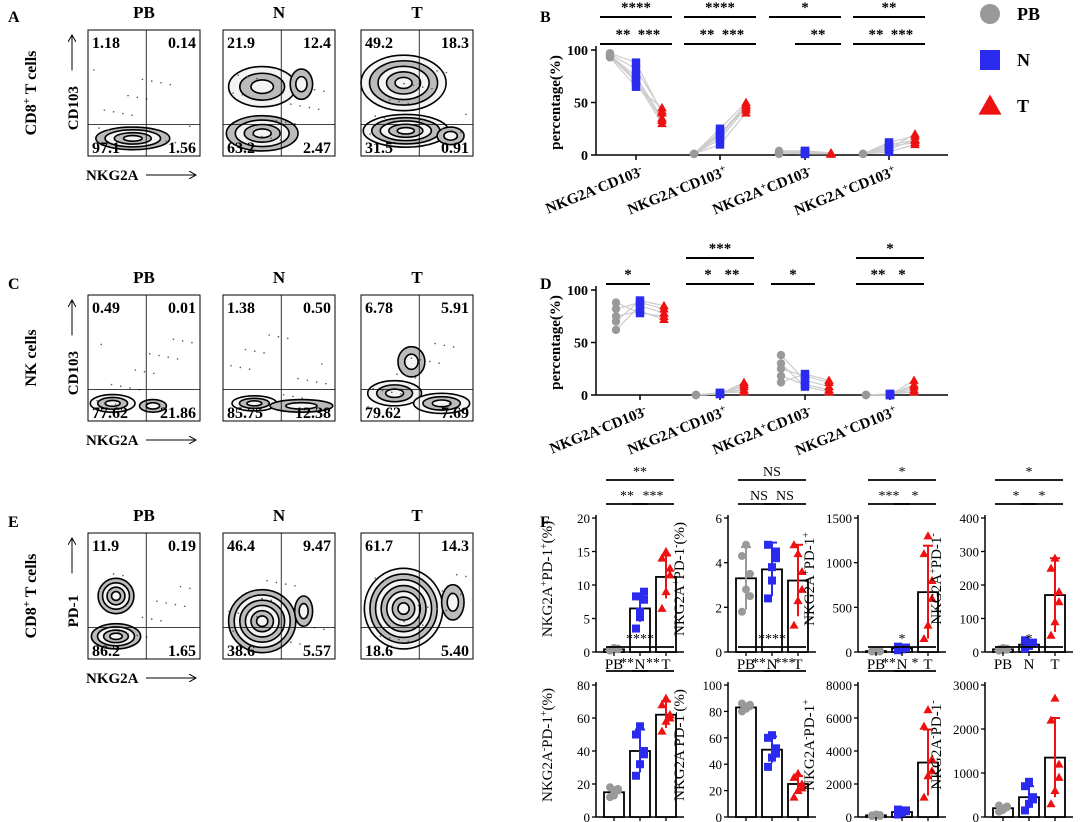  What do you see at coordinates (245, 413) in the screenshot?
I see `quadrant-ll: 85.75` at bounding box center [245, 413].